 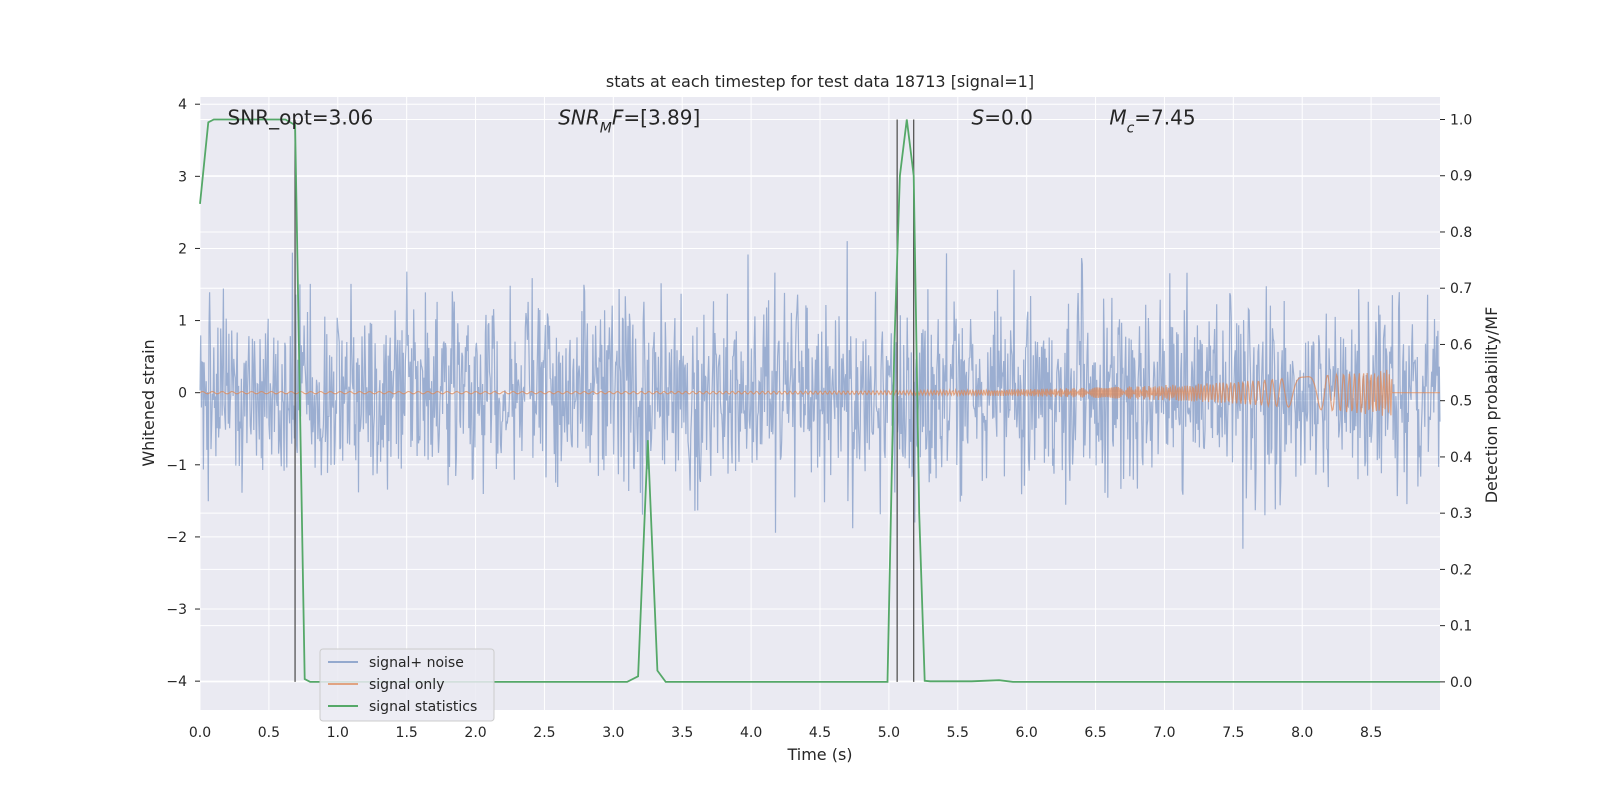 What do you see at coordinates (475, 733) in the screenshot?
I see `x-tick-label: 2.0` at bounding box center [475, 733].